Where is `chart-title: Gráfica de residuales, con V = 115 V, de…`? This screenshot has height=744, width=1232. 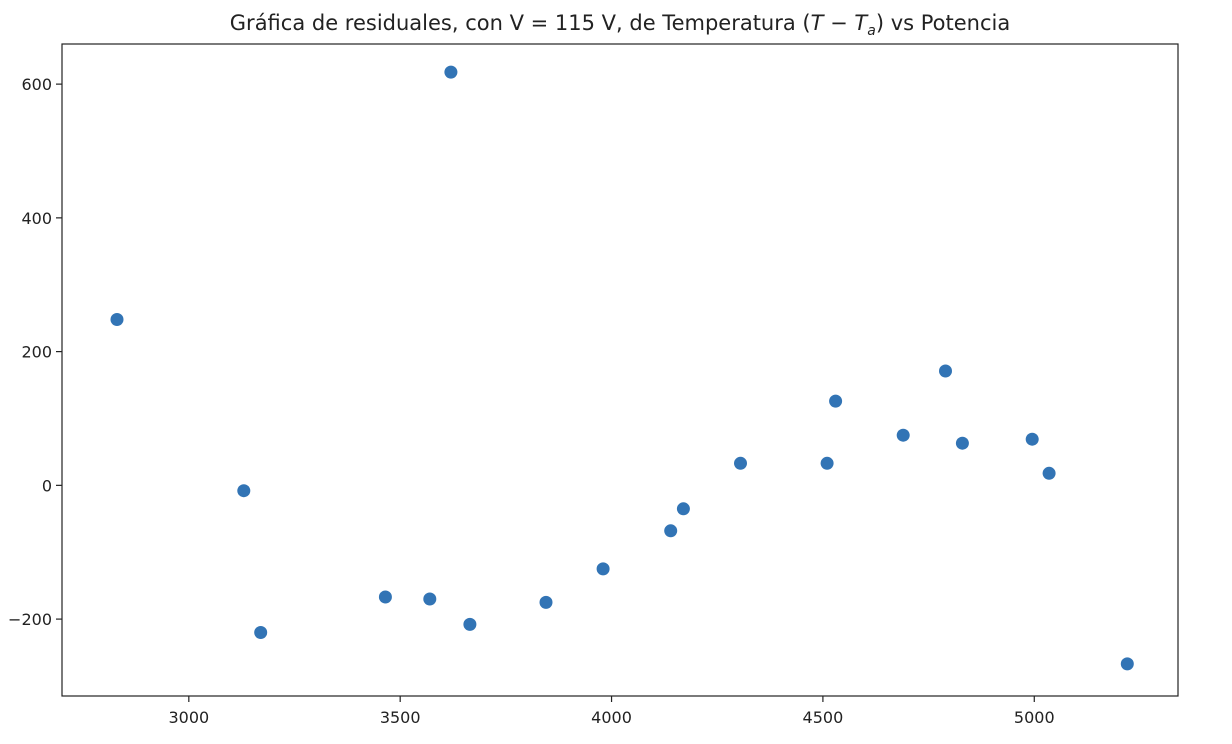 chart-title: Gráfica de residuales, con V = 115 V, de… is located at coordinates (620, 25).